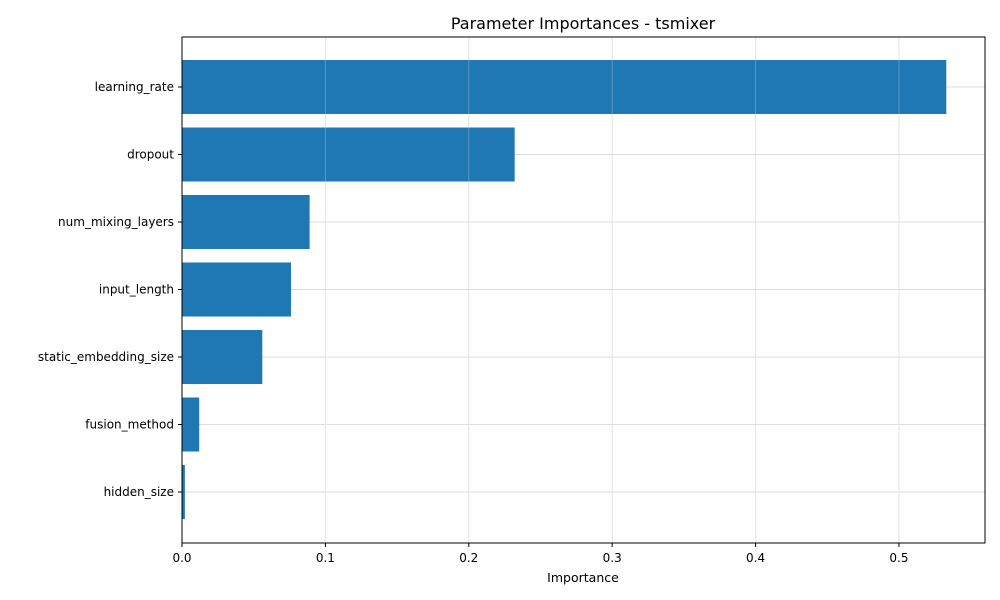 The image size is (1000, 600). What do you see at coordinates (236, 289) in the screenshot?
I see `bar-input_length` at bounding box center [236, 289].